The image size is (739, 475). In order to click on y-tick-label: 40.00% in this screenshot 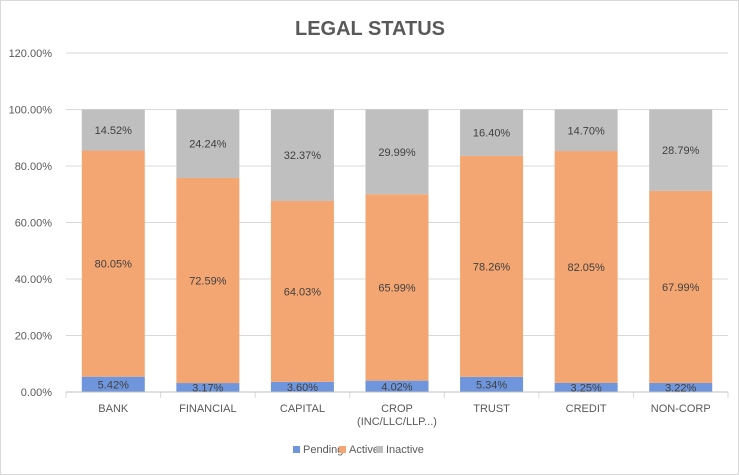, I will do `click(34, 280)`.